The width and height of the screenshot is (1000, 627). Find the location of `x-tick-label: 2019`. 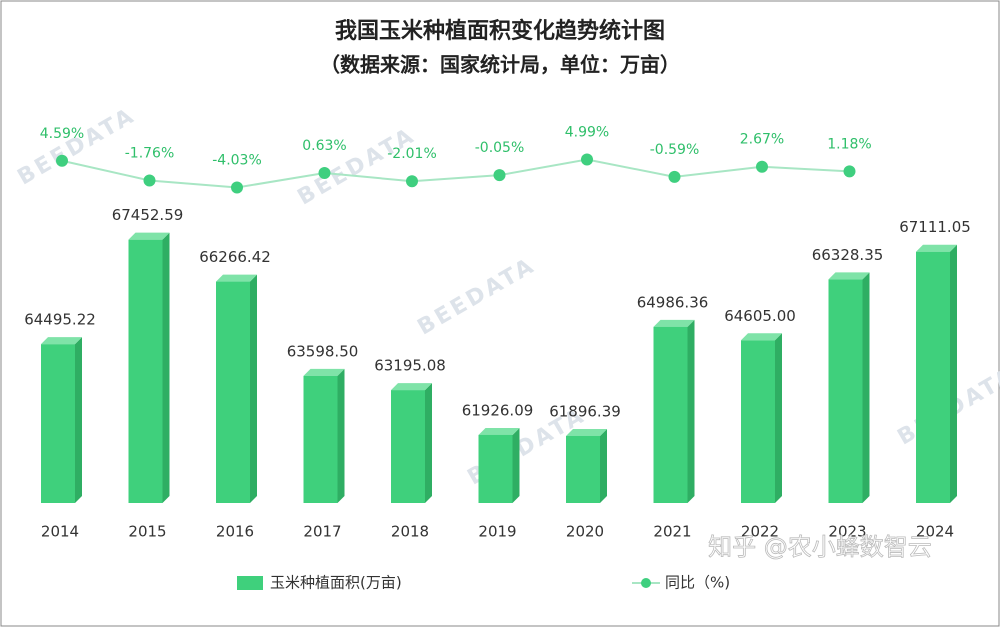

x-tick-label: 2019 is located at coordinates (497, 532).